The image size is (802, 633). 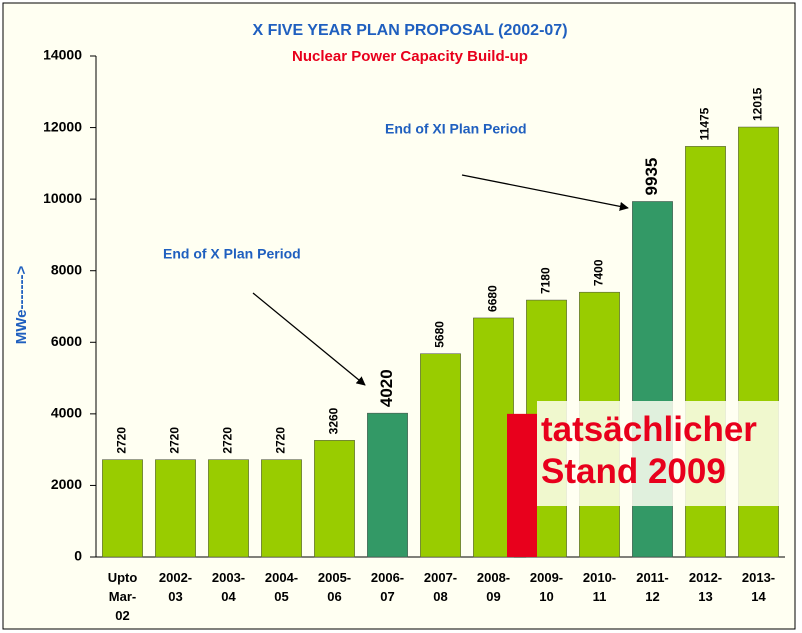 What do you see at coordinates (758, 587) in the screenshot?
I see `x-tick-label: 2013-14` at bounding box center [758, 587].